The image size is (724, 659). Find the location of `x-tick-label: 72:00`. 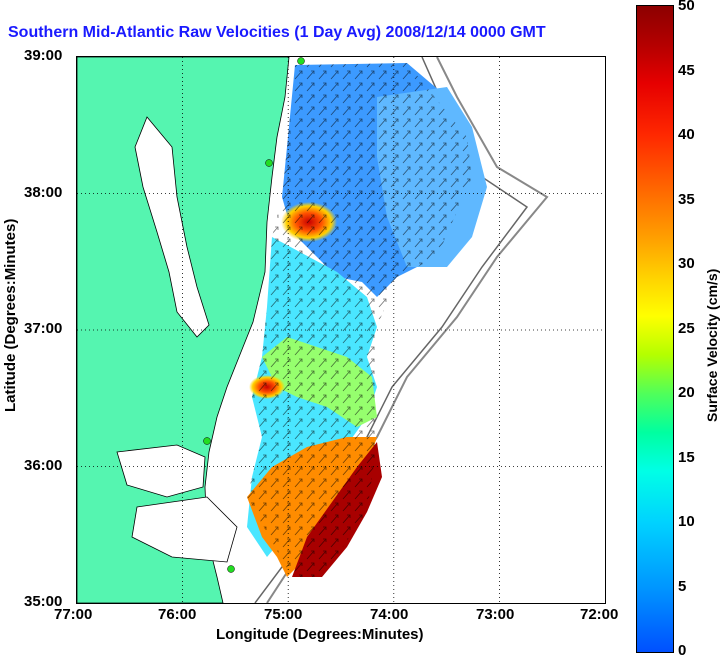

x-tick-label: 72:00 is located at coordinates (599, 614).